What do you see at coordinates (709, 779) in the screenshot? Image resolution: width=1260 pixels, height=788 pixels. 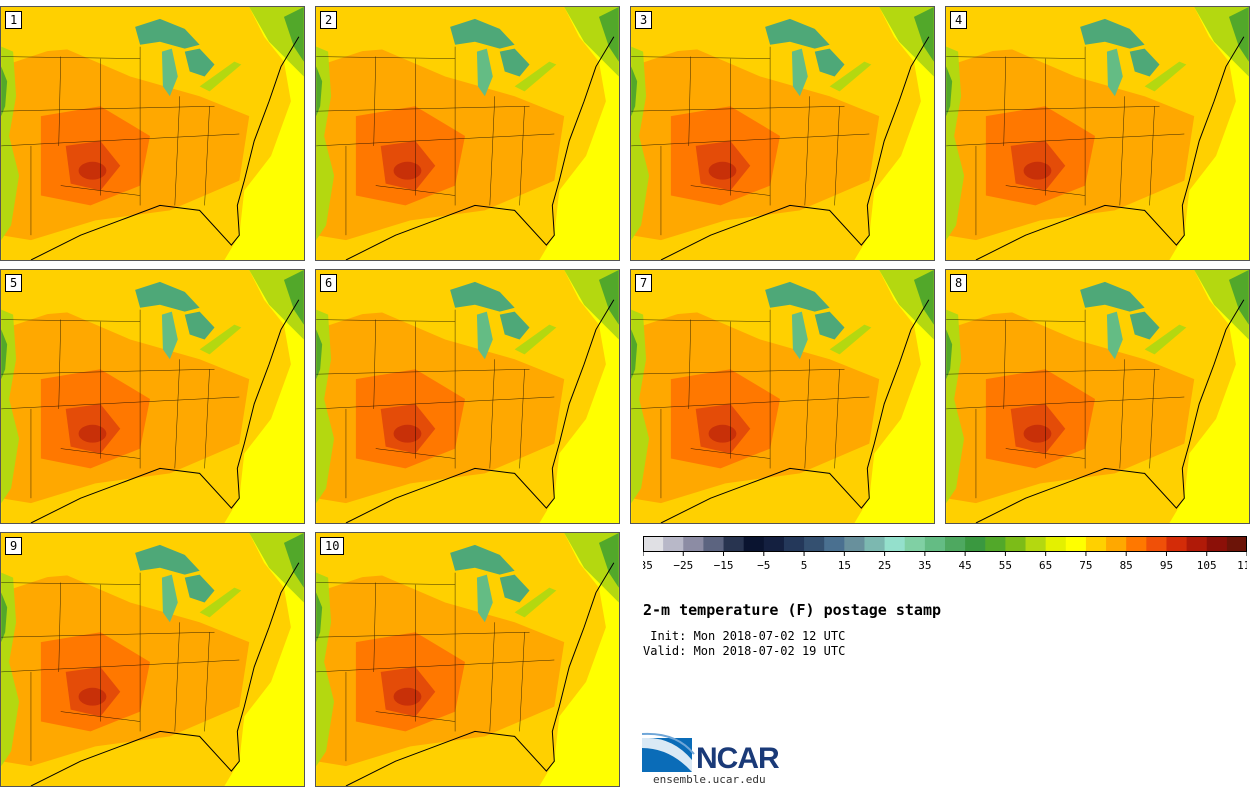 I see `ensemble-url: ensemble.ucar.edu` at bounding box center [709, 779].